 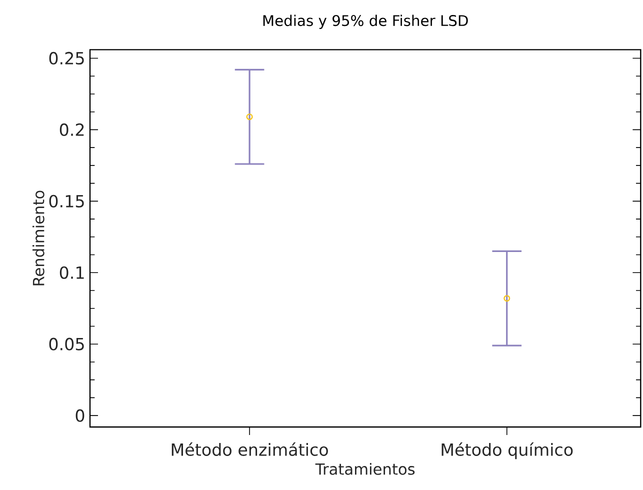 What do you see at coordinates (38, 238) in the screenshot?
I see `y-axis-title: Rendimiento` at bounding box center [38, 238].